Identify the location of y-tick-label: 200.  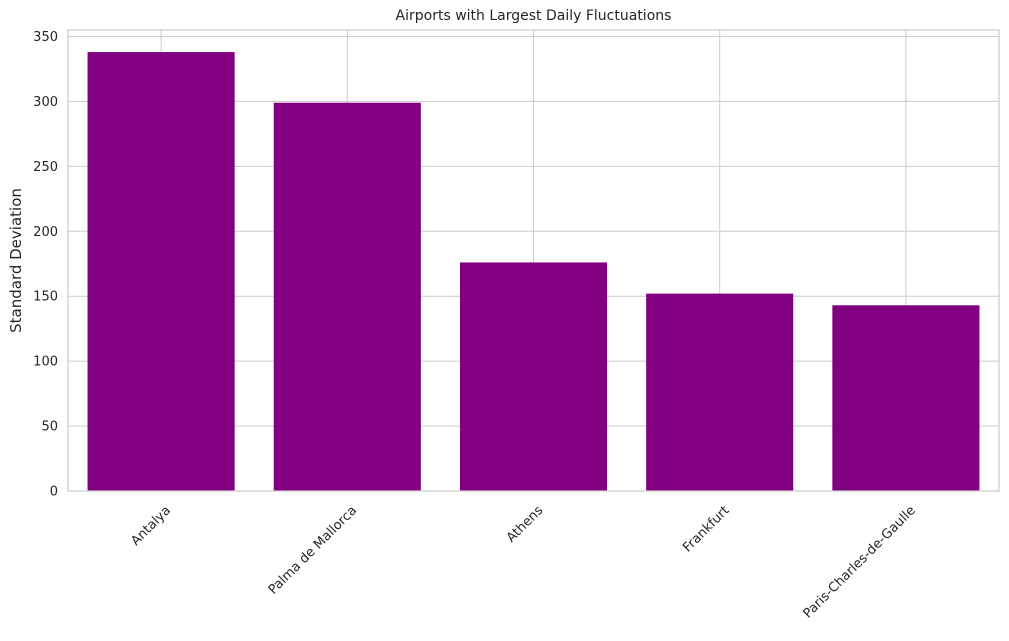
(45, 232).